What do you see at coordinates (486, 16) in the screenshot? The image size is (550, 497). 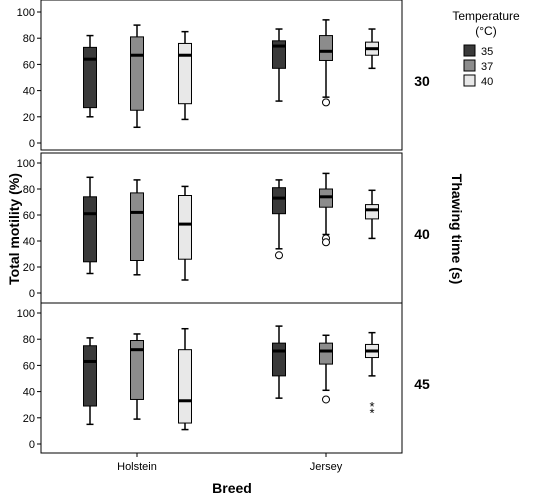 I see `legend-title-line1: Temperature` at bounding box center [486, 16].